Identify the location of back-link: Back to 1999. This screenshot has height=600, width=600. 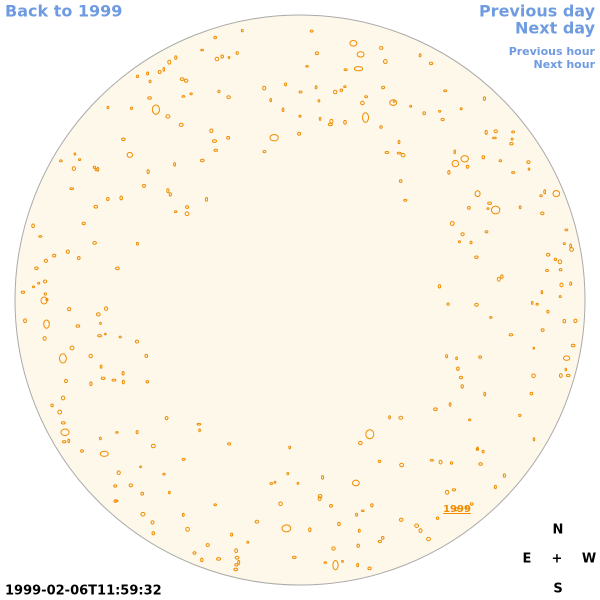
(63, 11).